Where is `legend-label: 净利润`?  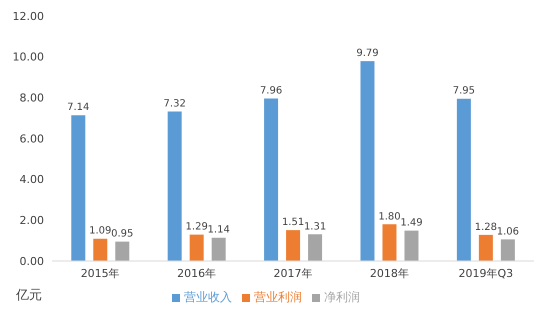 legend-label: 净利润 is located at coordinates (342, 297).